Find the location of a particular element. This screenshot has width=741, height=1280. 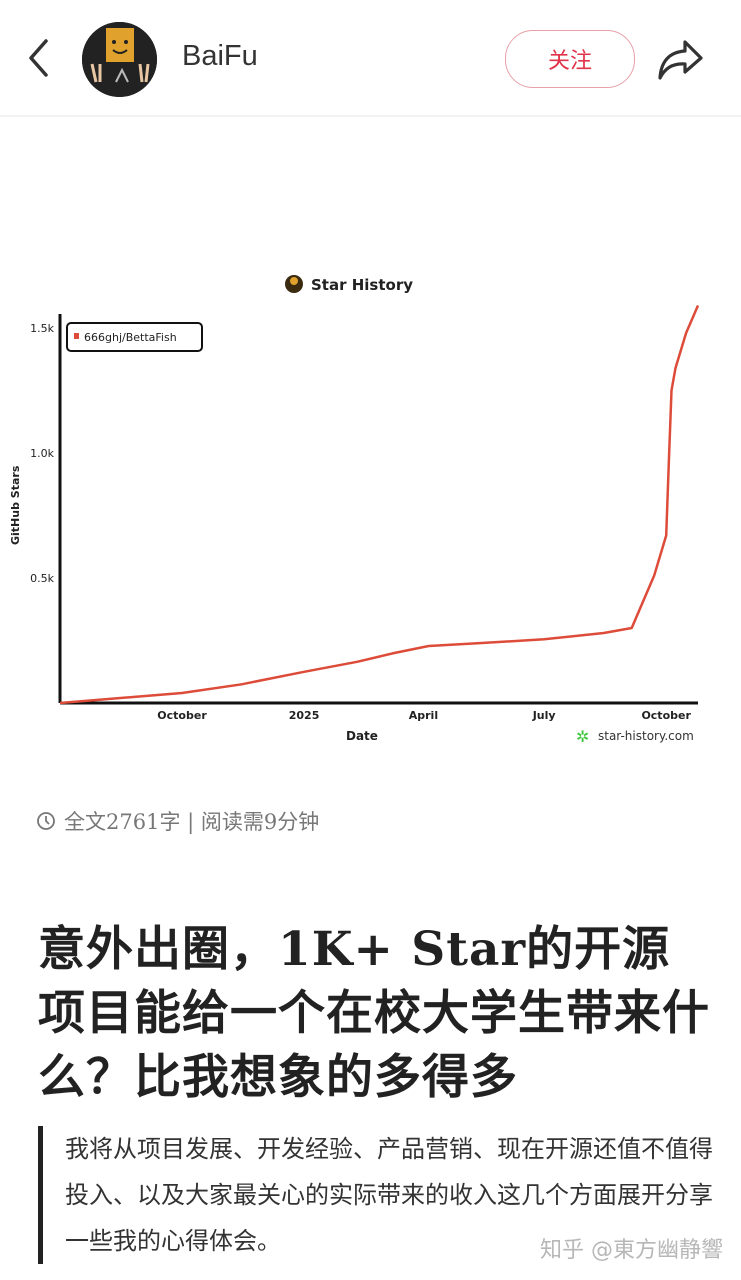

follow-button: 关注 is located at coordinates (570, 59).